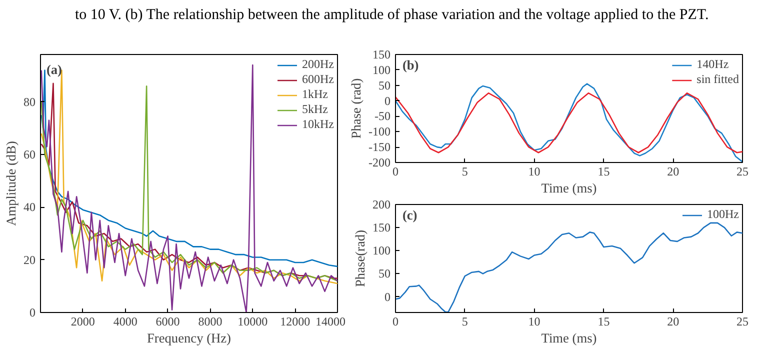  What do you see at coordinates (717, 79) in the screenshot?
I see `legend-label: sin fitted` at bounding box center [717, 79].